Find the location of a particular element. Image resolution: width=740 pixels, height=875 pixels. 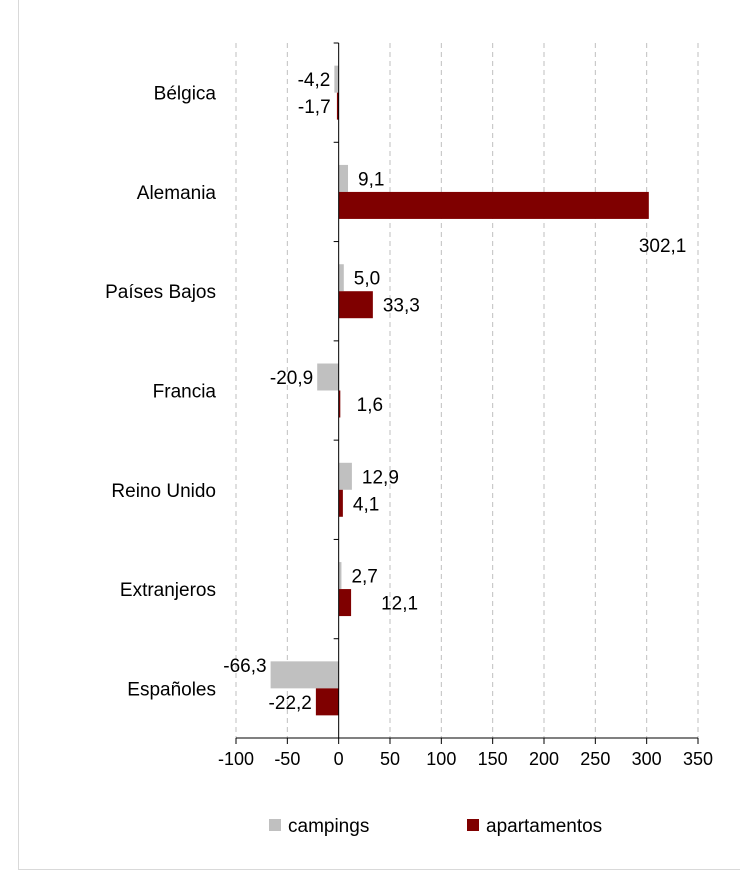

data-label-apartamentos-reino-unido: 4,1 is located at coordinates (366, 504).